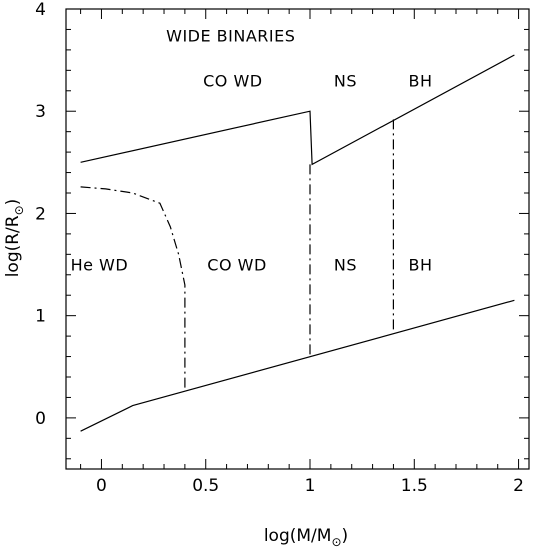 This screenshot has width=534, height=550. I want to click on region-label: He WD, so click(100, 265).